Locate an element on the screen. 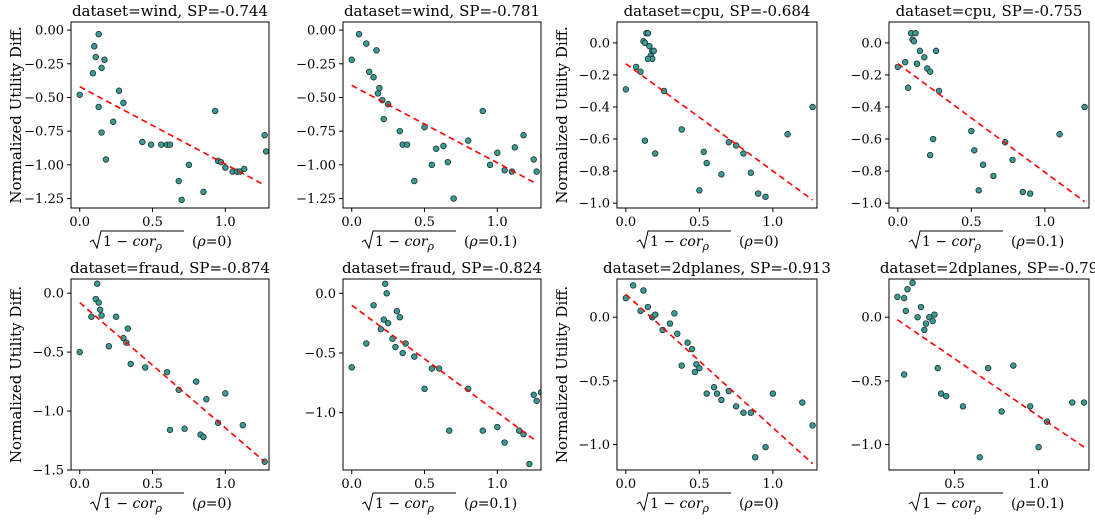  subplot-title: dataset=cpu, SP=-0.684 is located at coordinates (717, 11).